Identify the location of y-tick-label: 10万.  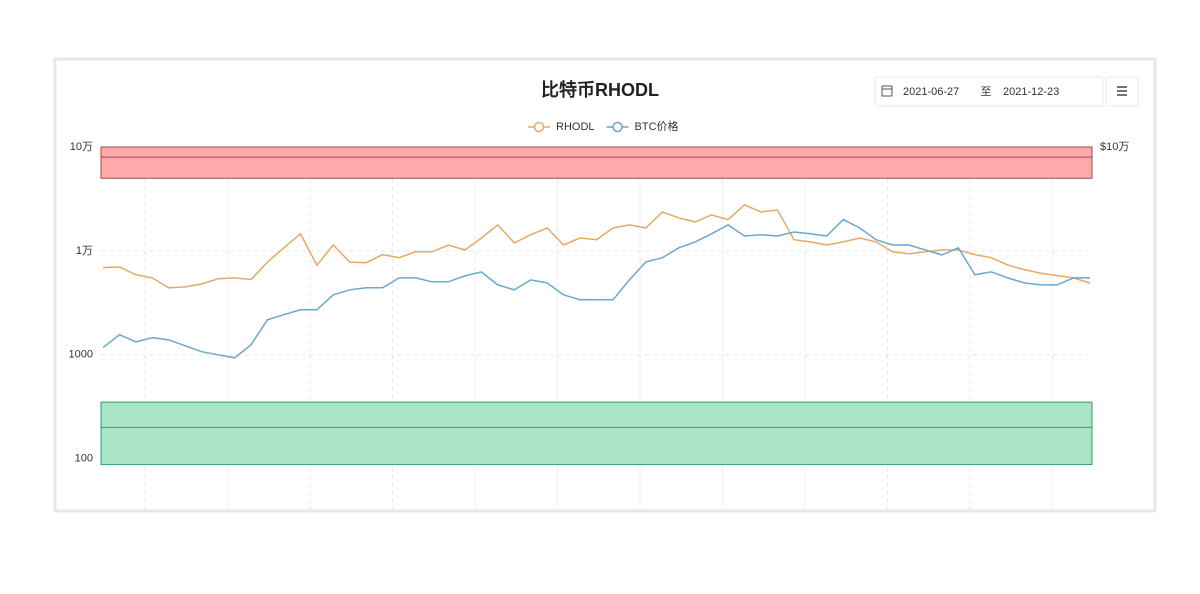
(81, 147).